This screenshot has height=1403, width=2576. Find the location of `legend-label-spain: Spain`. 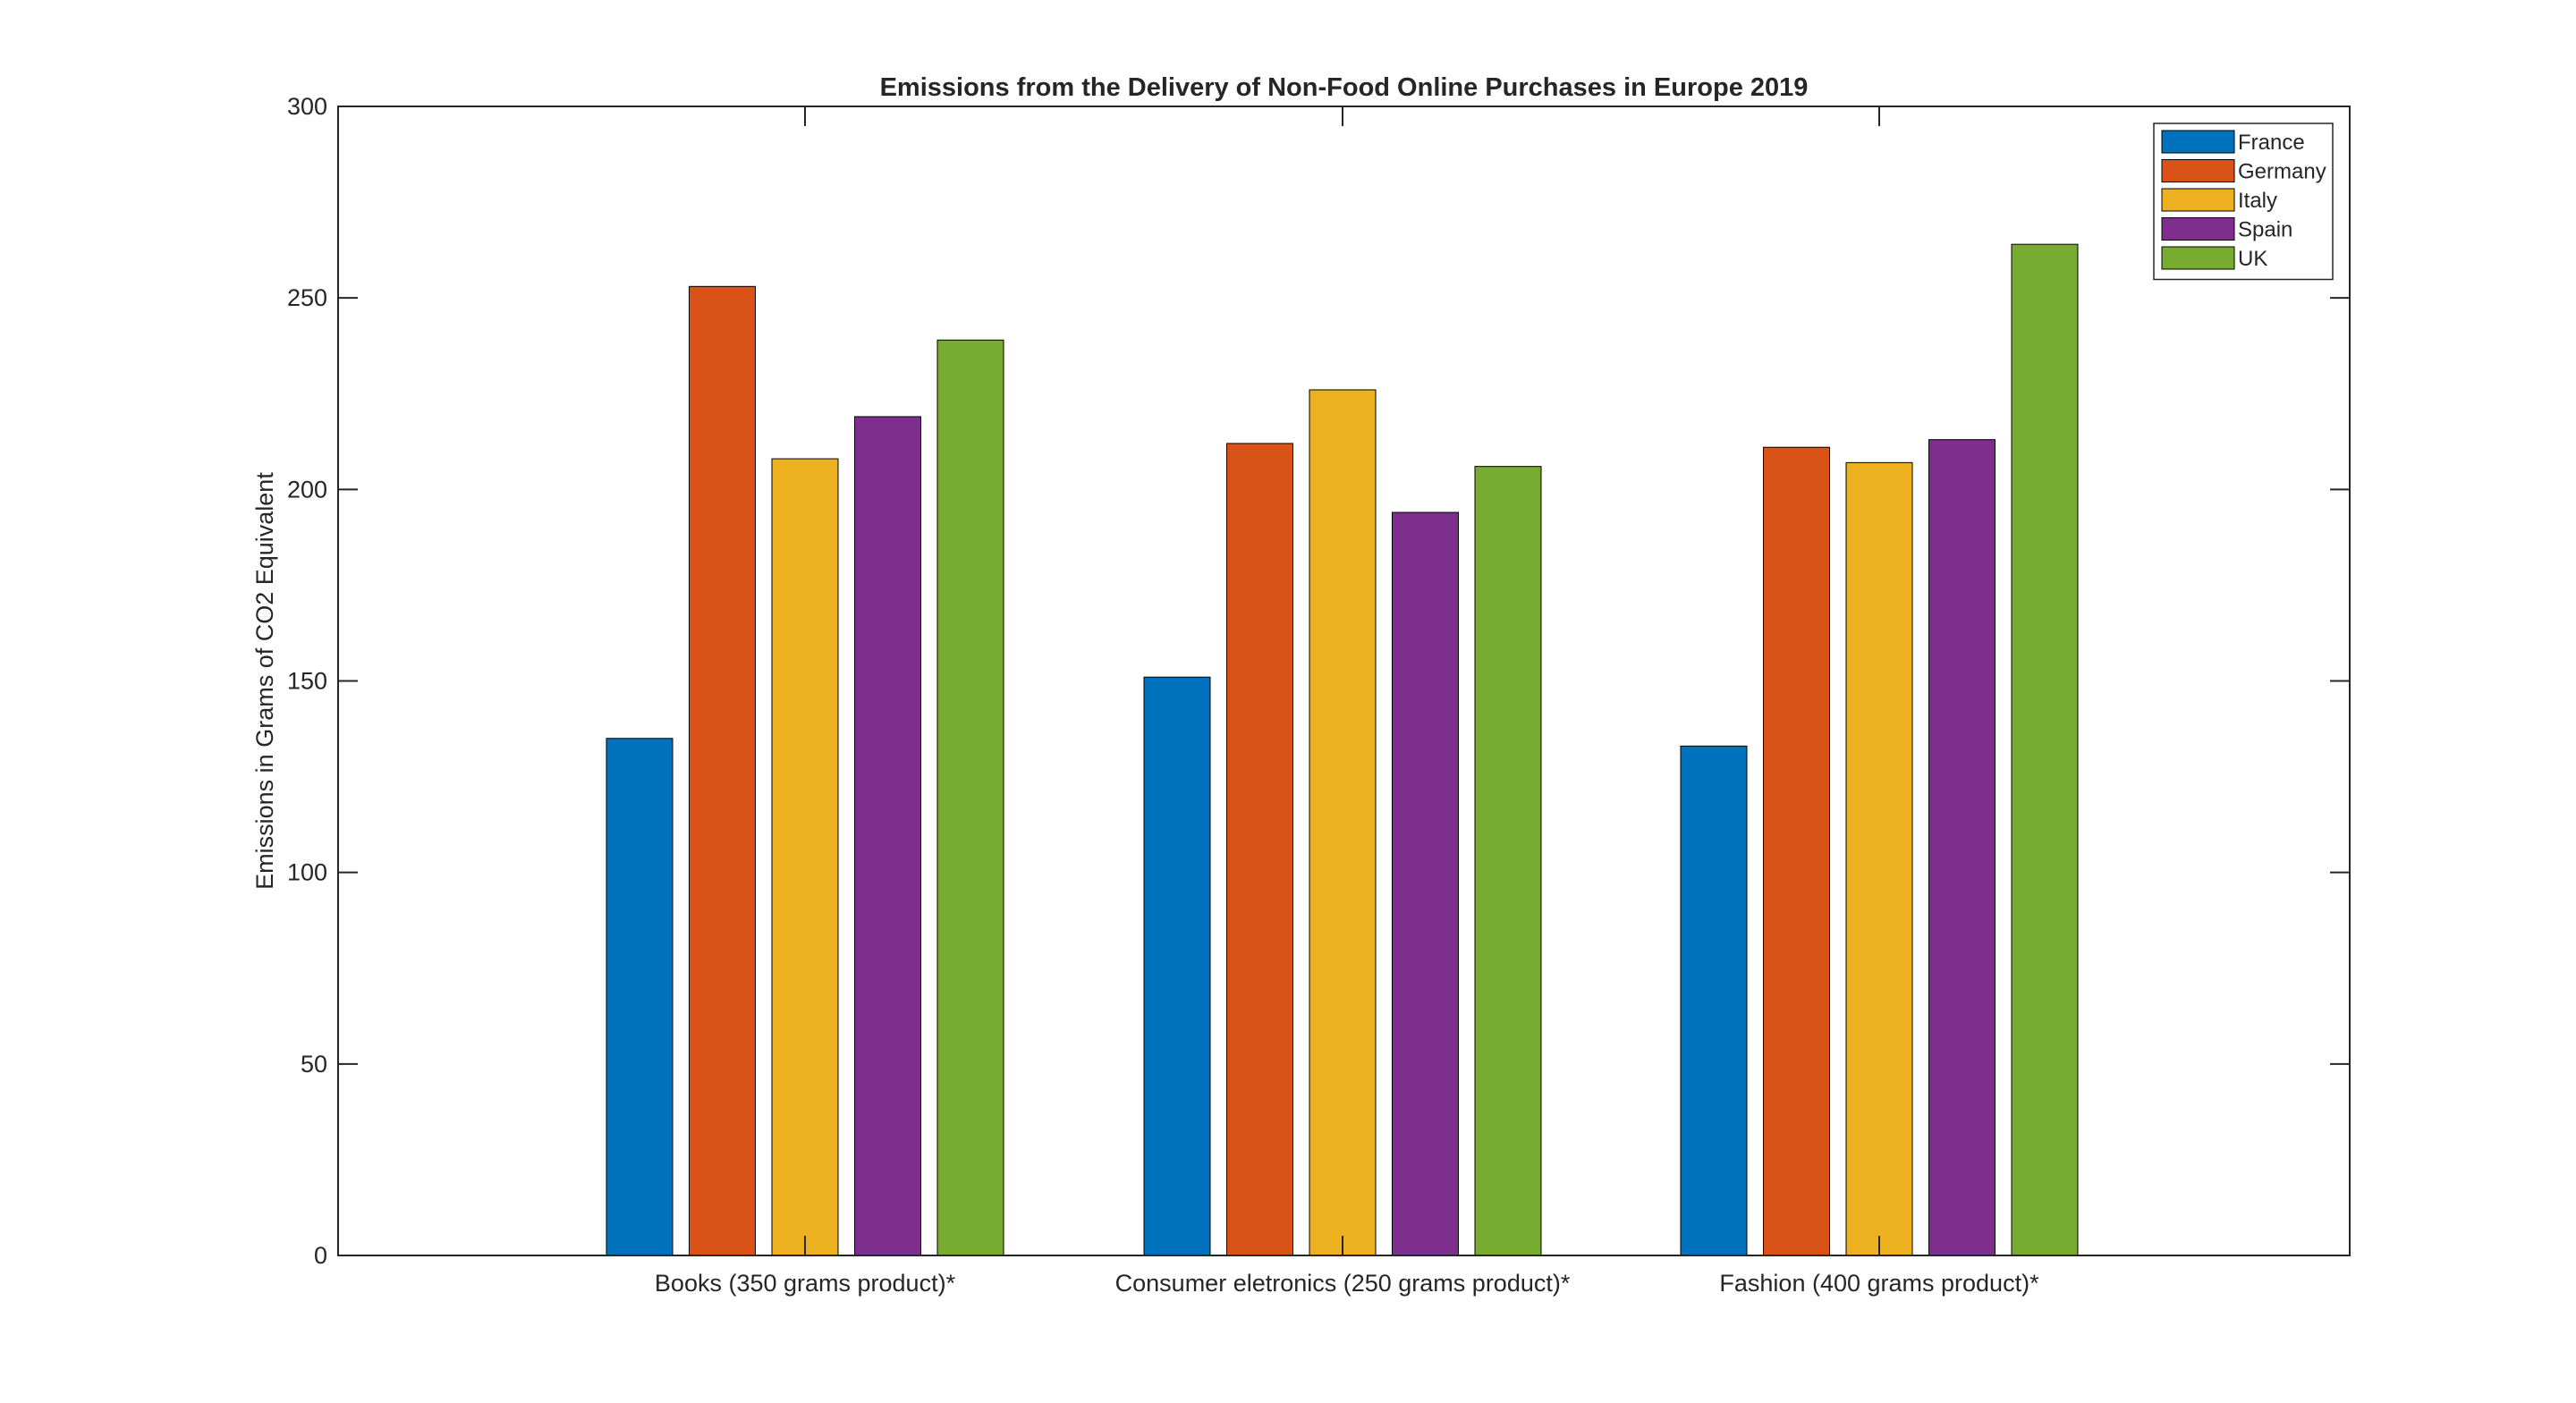

legend-label-spain: Spain is located at coordinates (2265, 230).